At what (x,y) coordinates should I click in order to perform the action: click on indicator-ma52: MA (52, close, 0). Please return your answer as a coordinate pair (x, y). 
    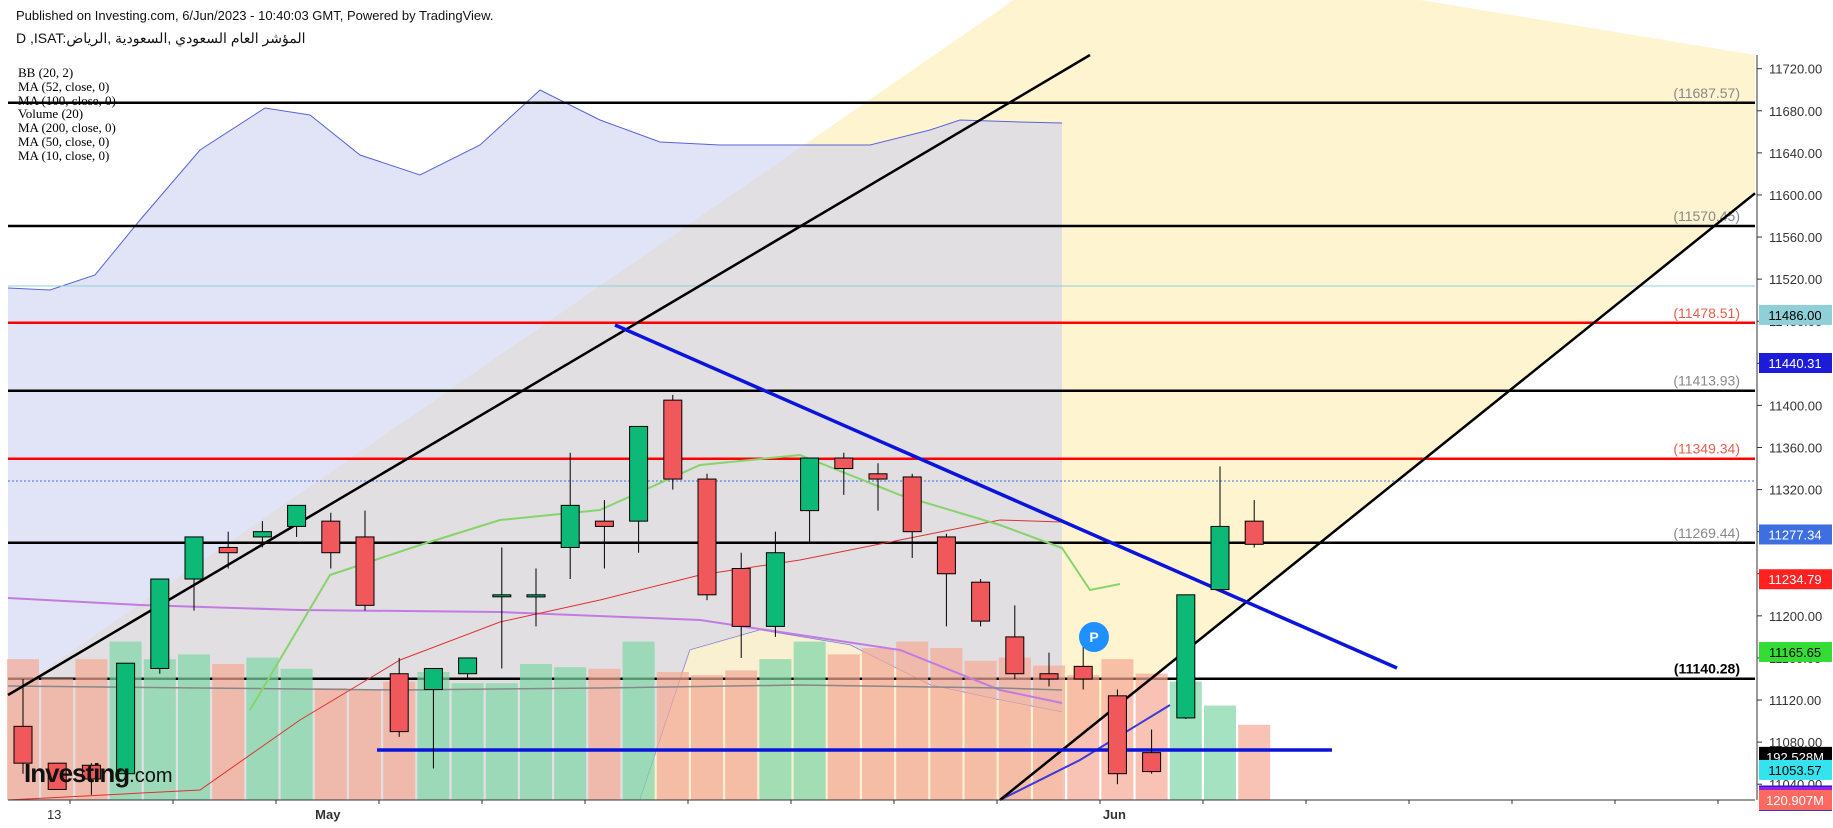
    Looking at the image, I should click on (64, 86).